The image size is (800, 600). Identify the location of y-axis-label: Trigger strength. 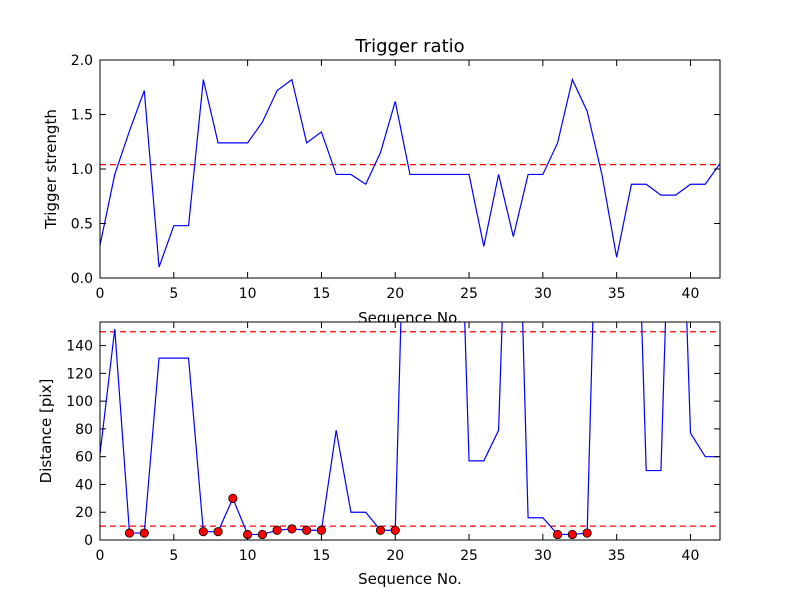
(51, 169).